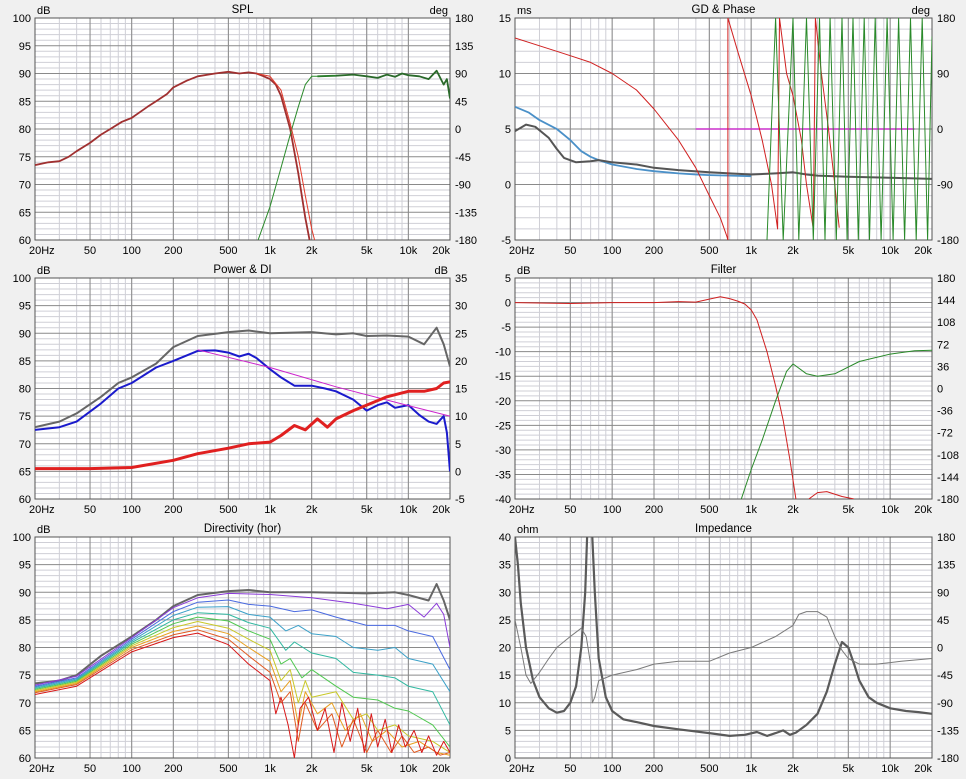 The image size is (966, 779). I want to click on y-tick-label: 10, so click(505, 75).